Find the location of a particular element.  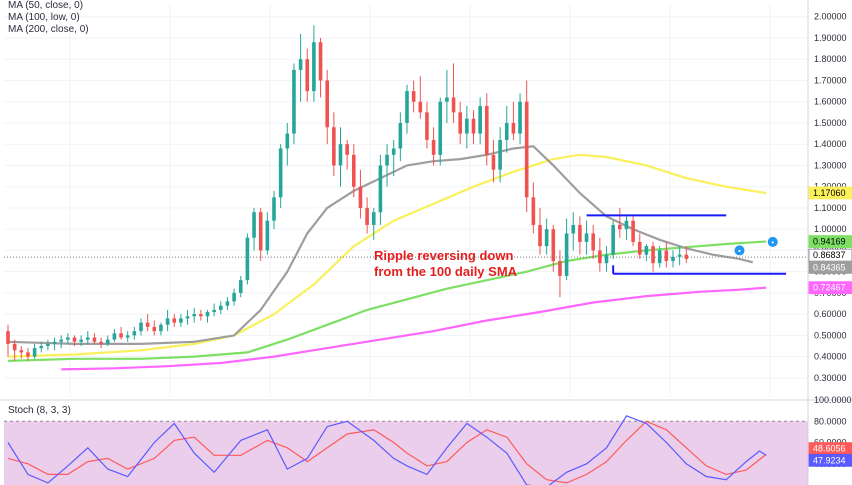

badge-label: 0.86837 is located at coordinates (829, 255).